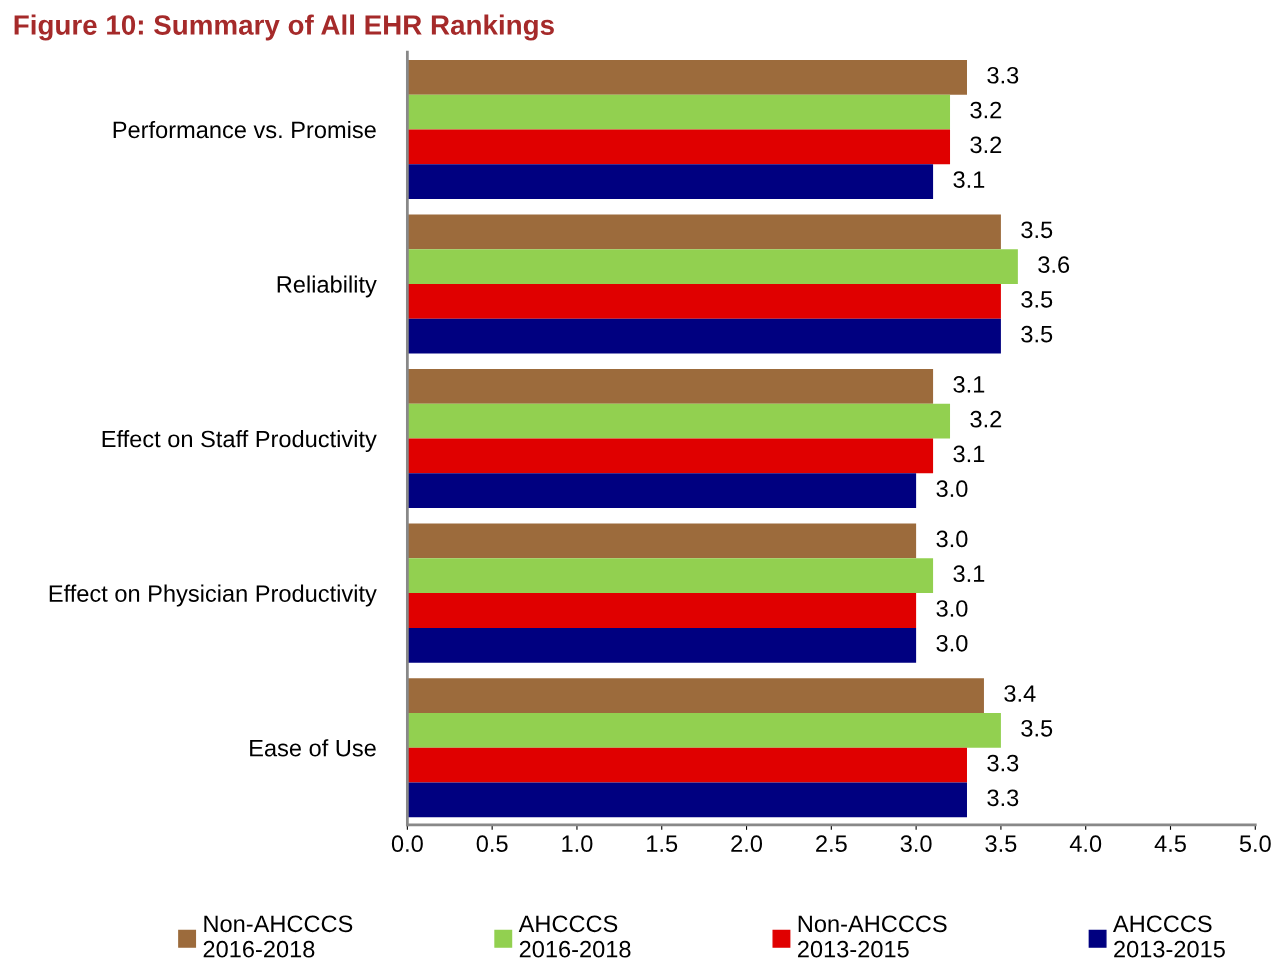 The width and height of the screenshot is (1277, 966). What do you see at coordinates (831, 844) in the screenshot?
I see `x-tick-label: 2.5` at bounding box center [831, 844].